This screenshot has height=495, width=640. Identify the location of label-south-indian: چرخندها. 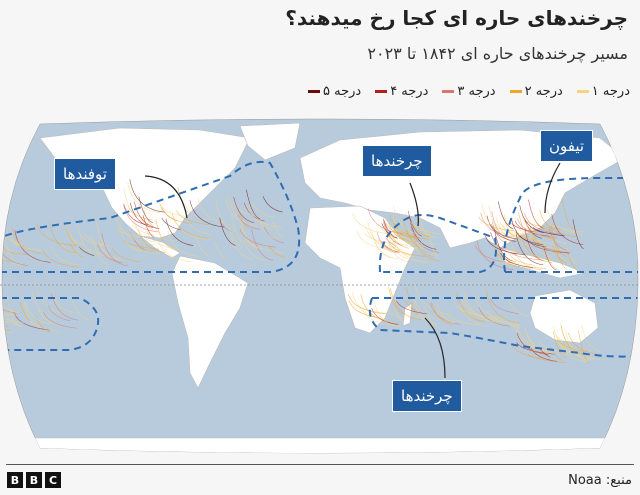
(427, 396).